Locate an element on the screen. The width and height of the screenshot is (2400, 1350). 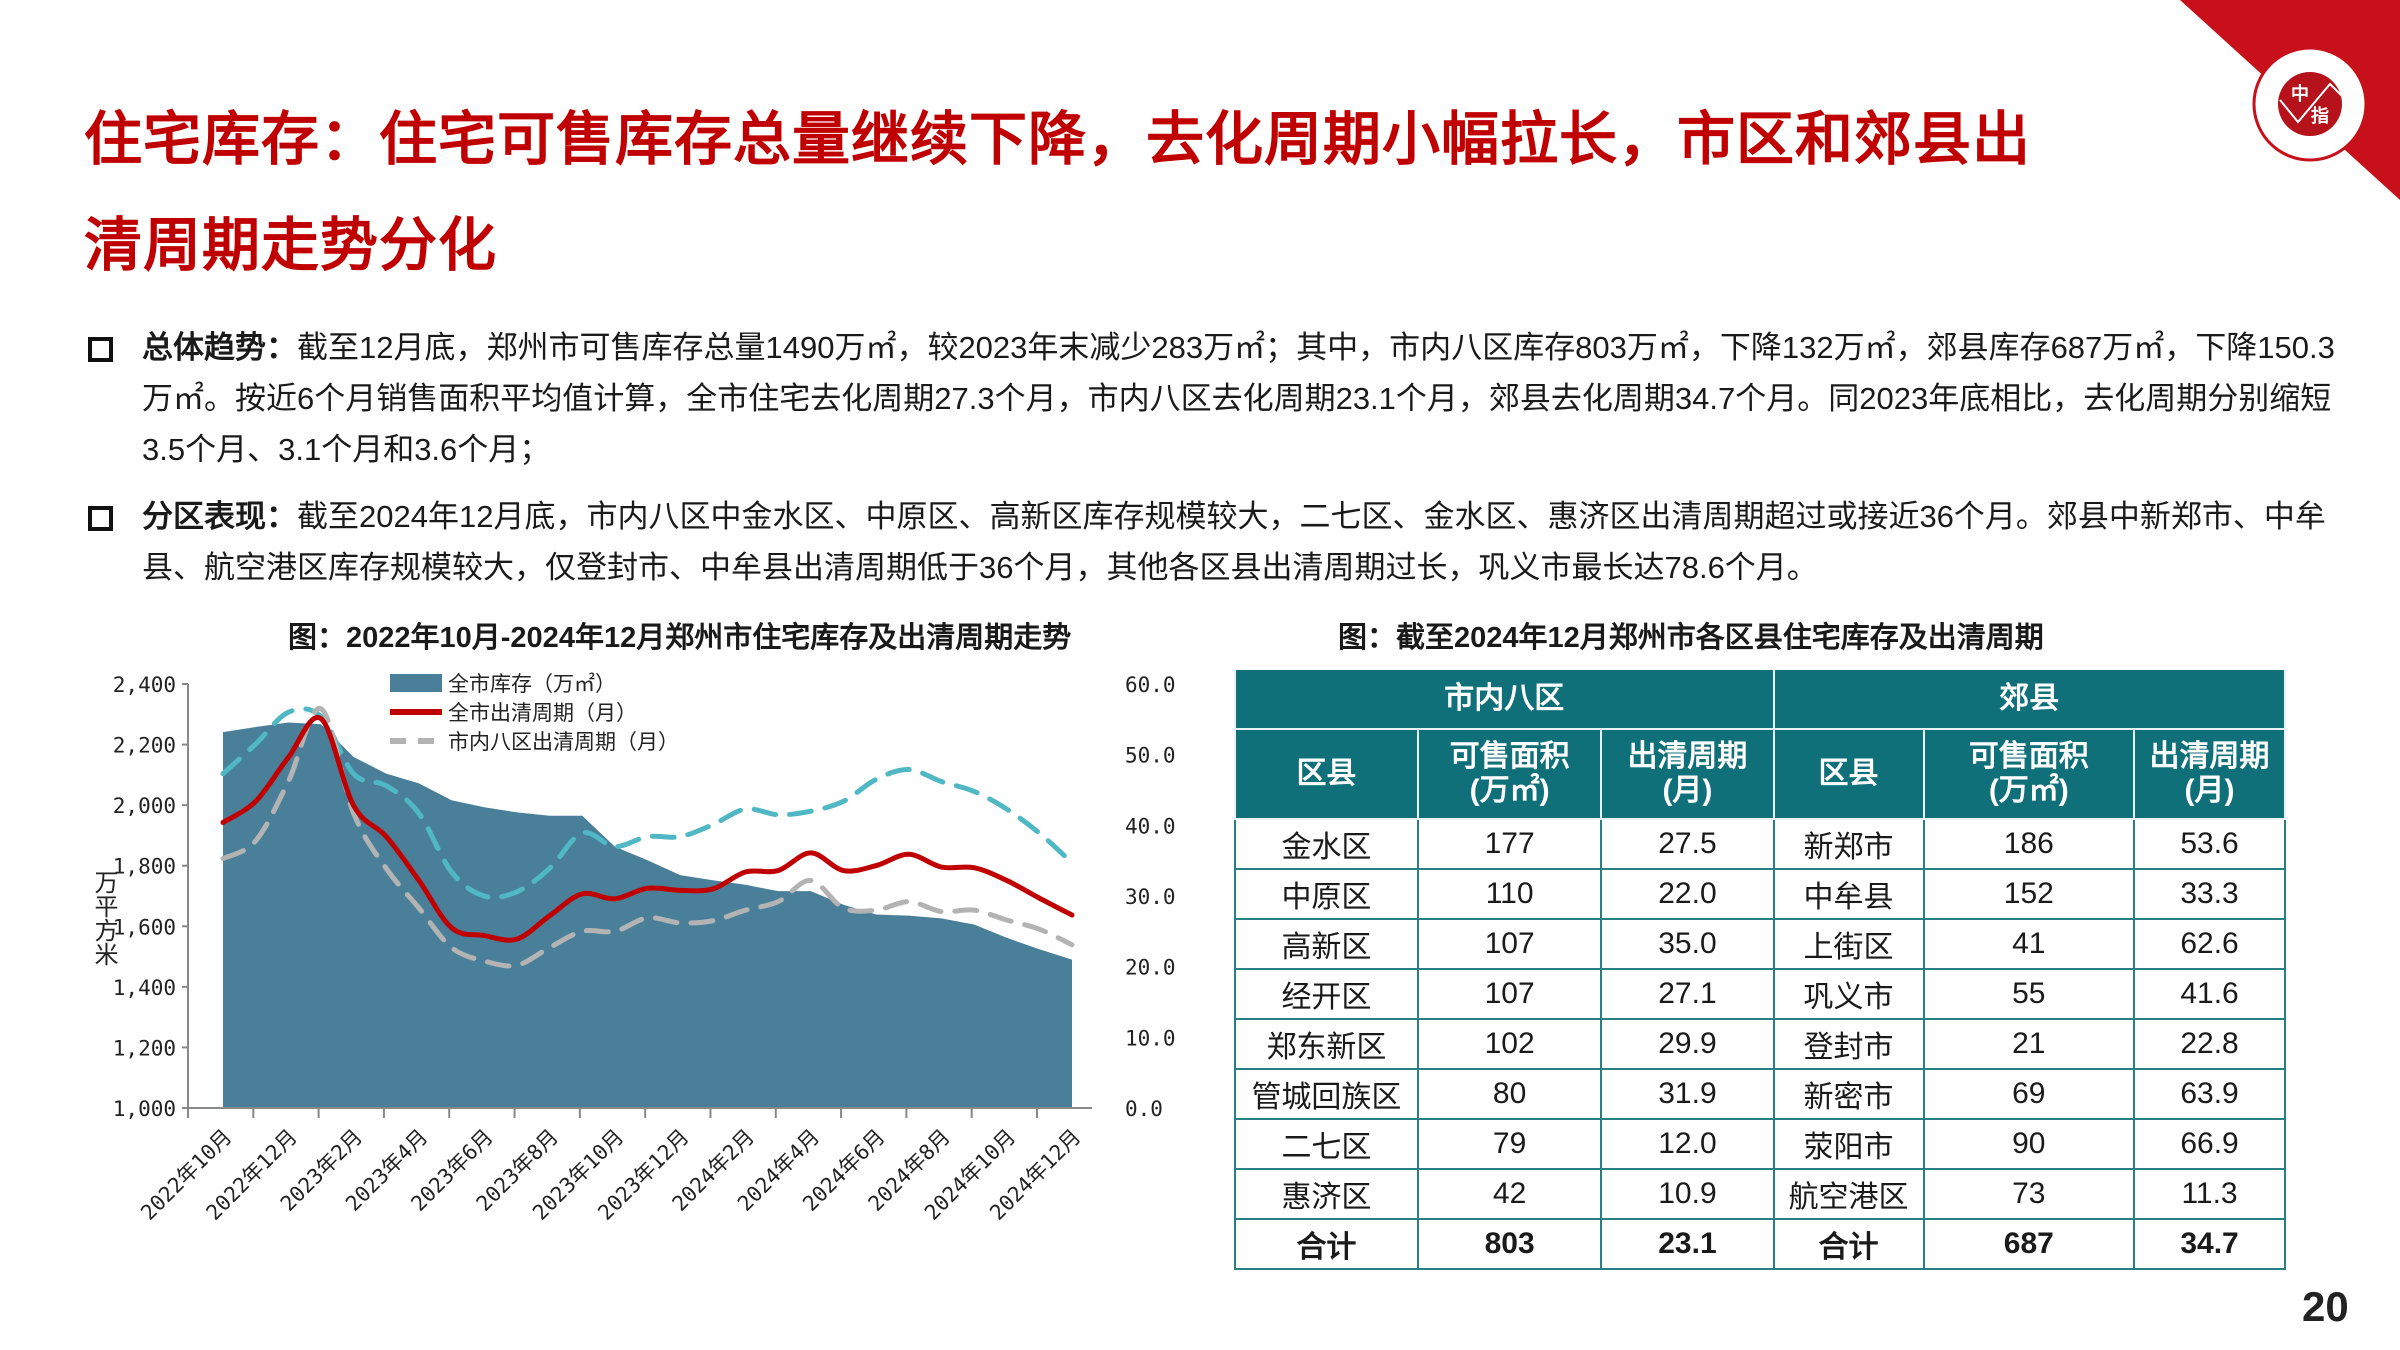
table-cell: 21 is located at coordinates (2029, 1044).